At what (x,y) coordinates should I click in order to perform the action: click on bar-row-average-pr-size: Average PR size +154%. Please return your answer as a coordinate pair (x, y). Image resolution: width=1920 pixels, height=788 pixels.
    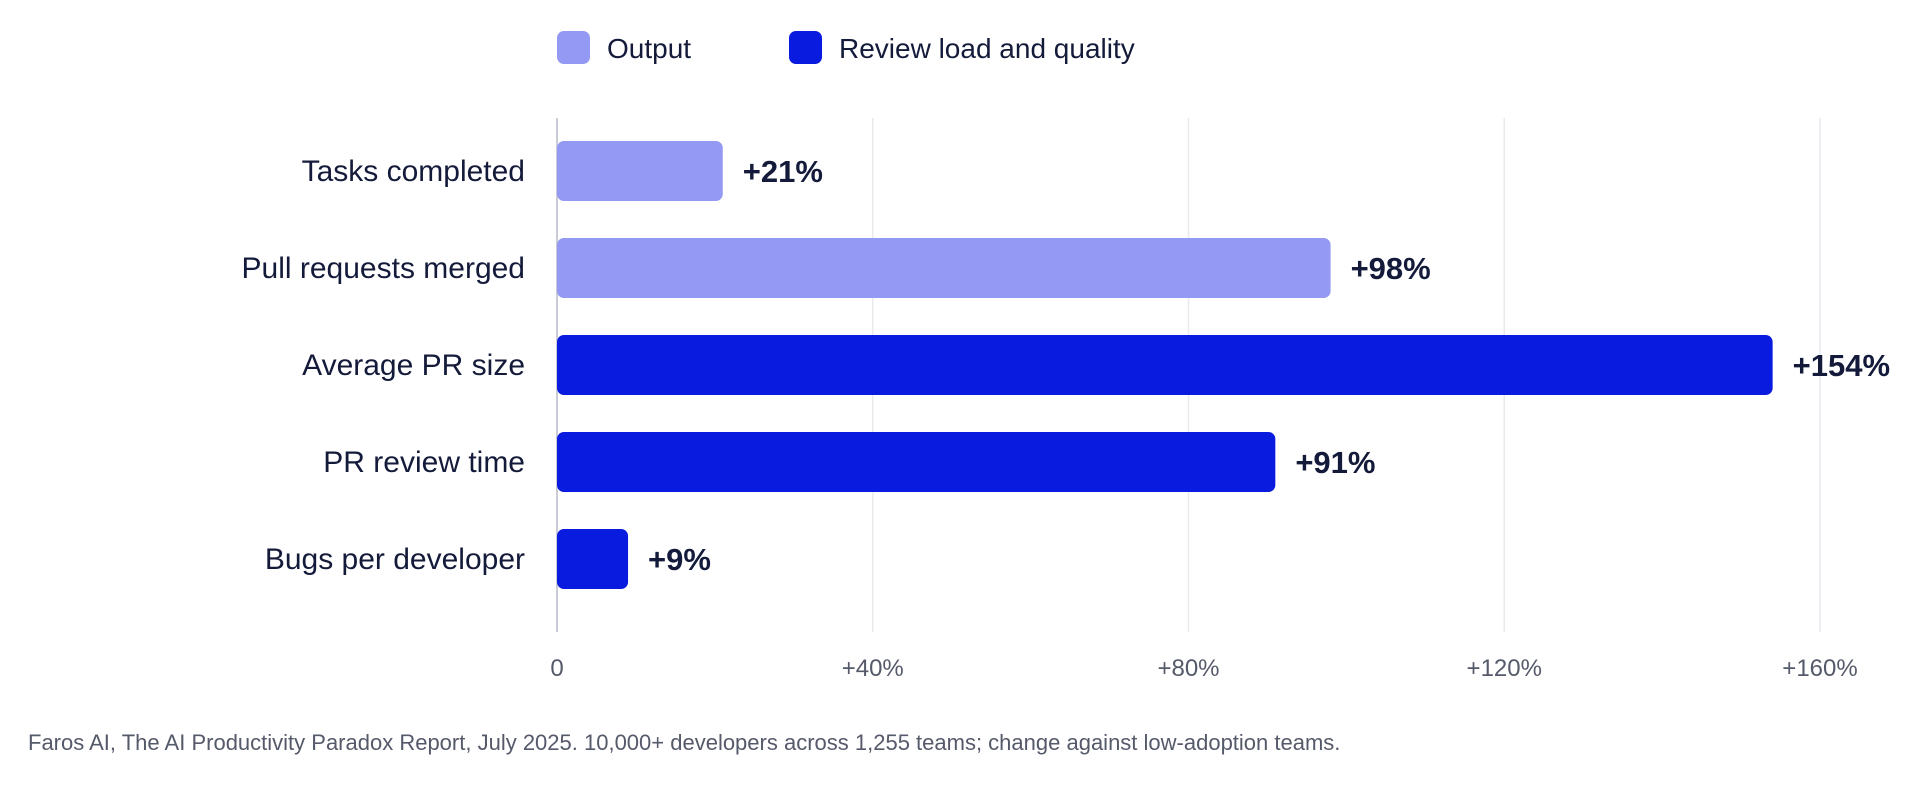
    Looking at the image, I should click on (1096, 365).